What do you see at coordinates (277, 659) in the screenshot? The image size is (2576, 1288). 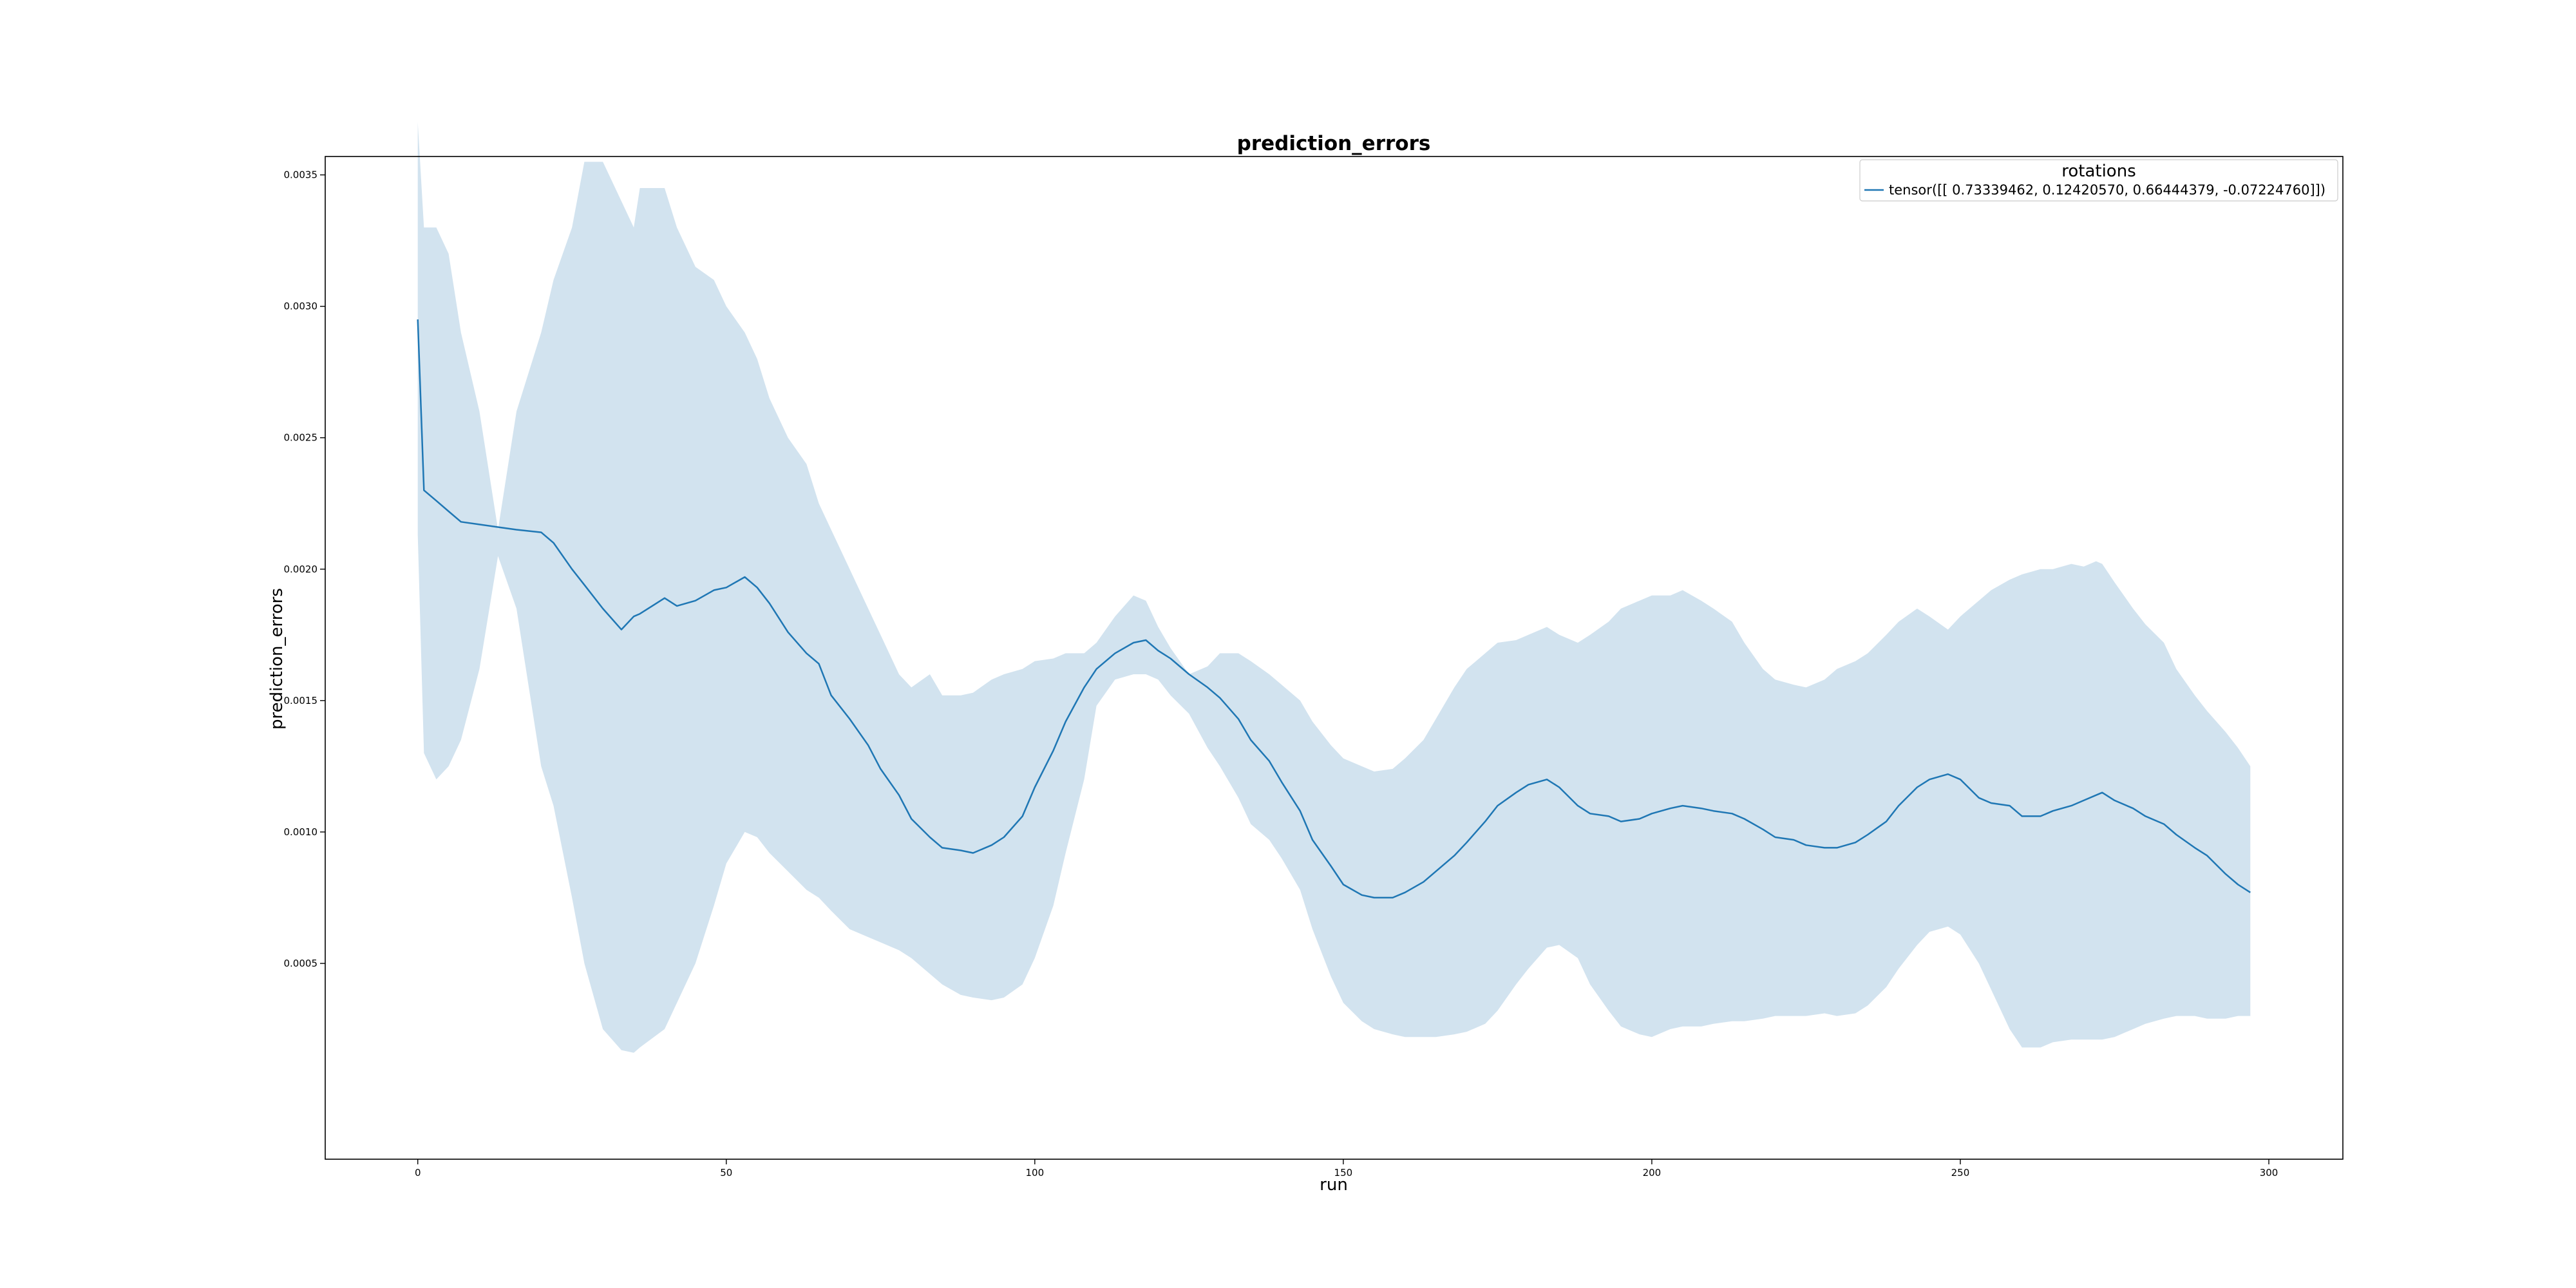 I see `y-axis-label: prediction_errors` at bounding box center [277, 659].